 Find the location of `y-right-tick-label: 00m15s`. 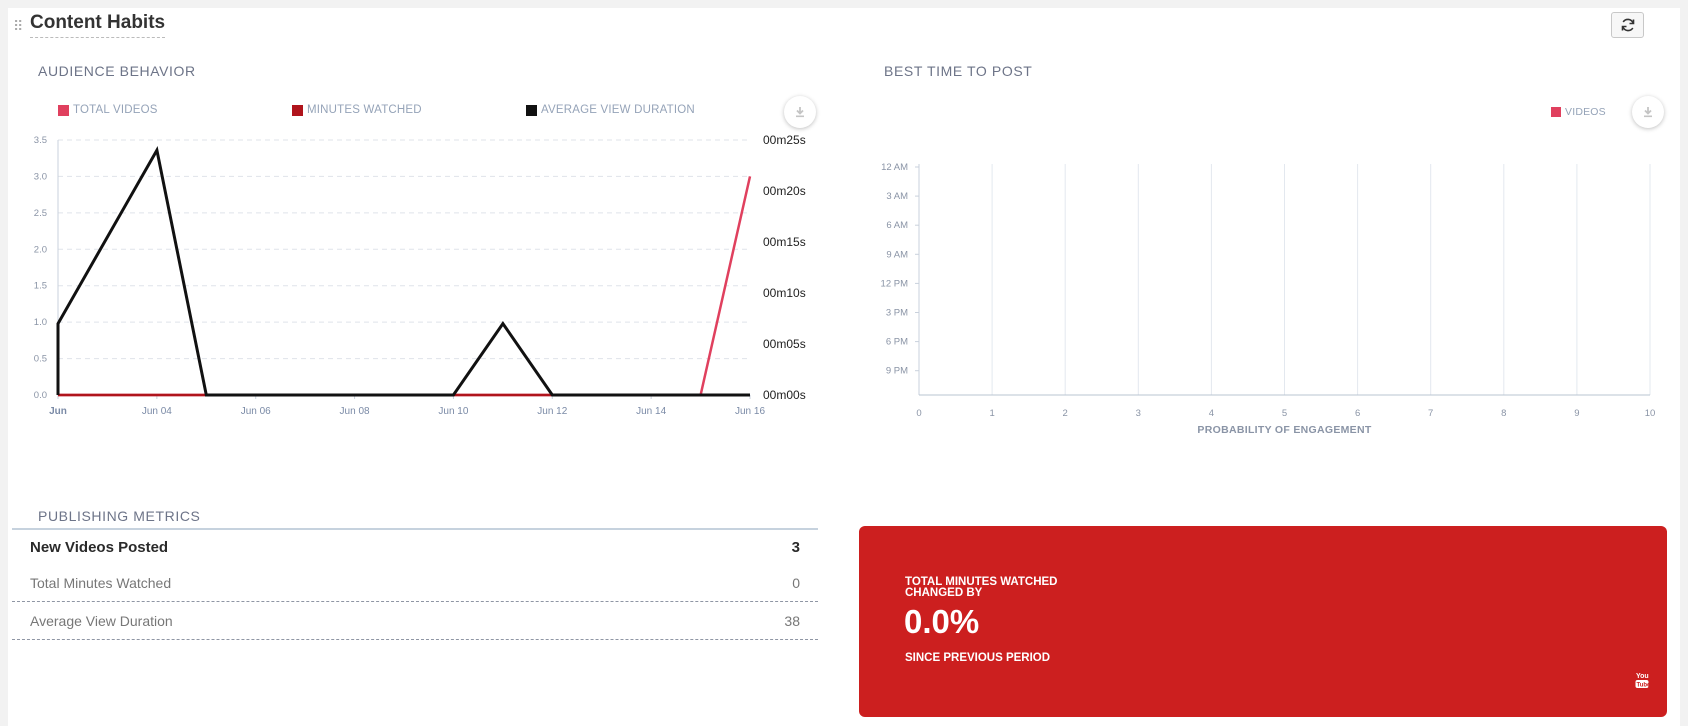

y-right-tick-label: 00m15s is located at coordinates (784, 242).